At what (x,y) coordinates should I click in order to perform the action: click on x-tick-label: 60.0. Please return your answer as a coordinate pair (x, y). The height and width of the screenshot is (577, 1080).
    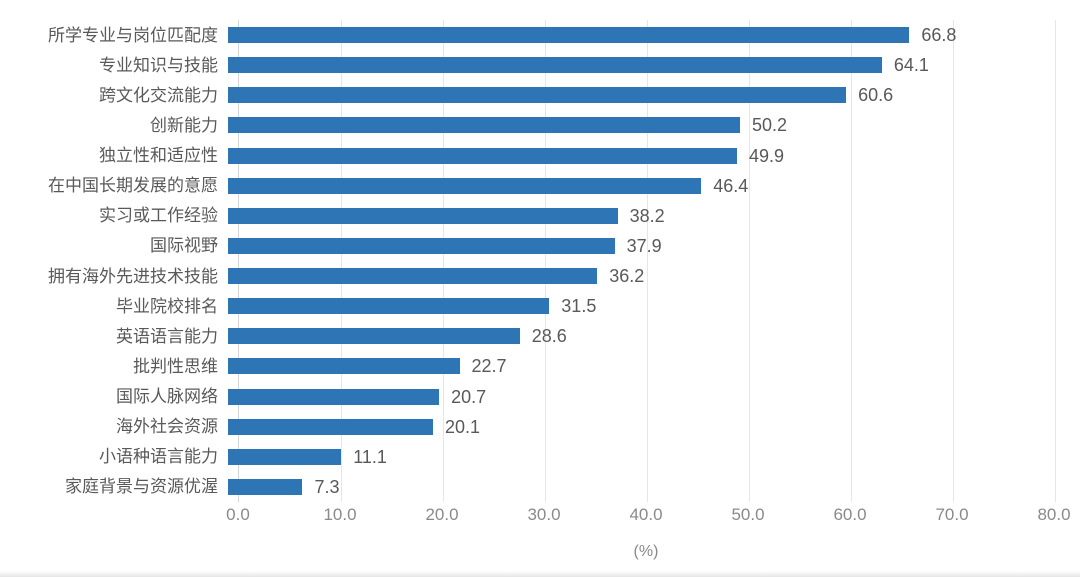
    Looking at the image, I should click on (850, 514).